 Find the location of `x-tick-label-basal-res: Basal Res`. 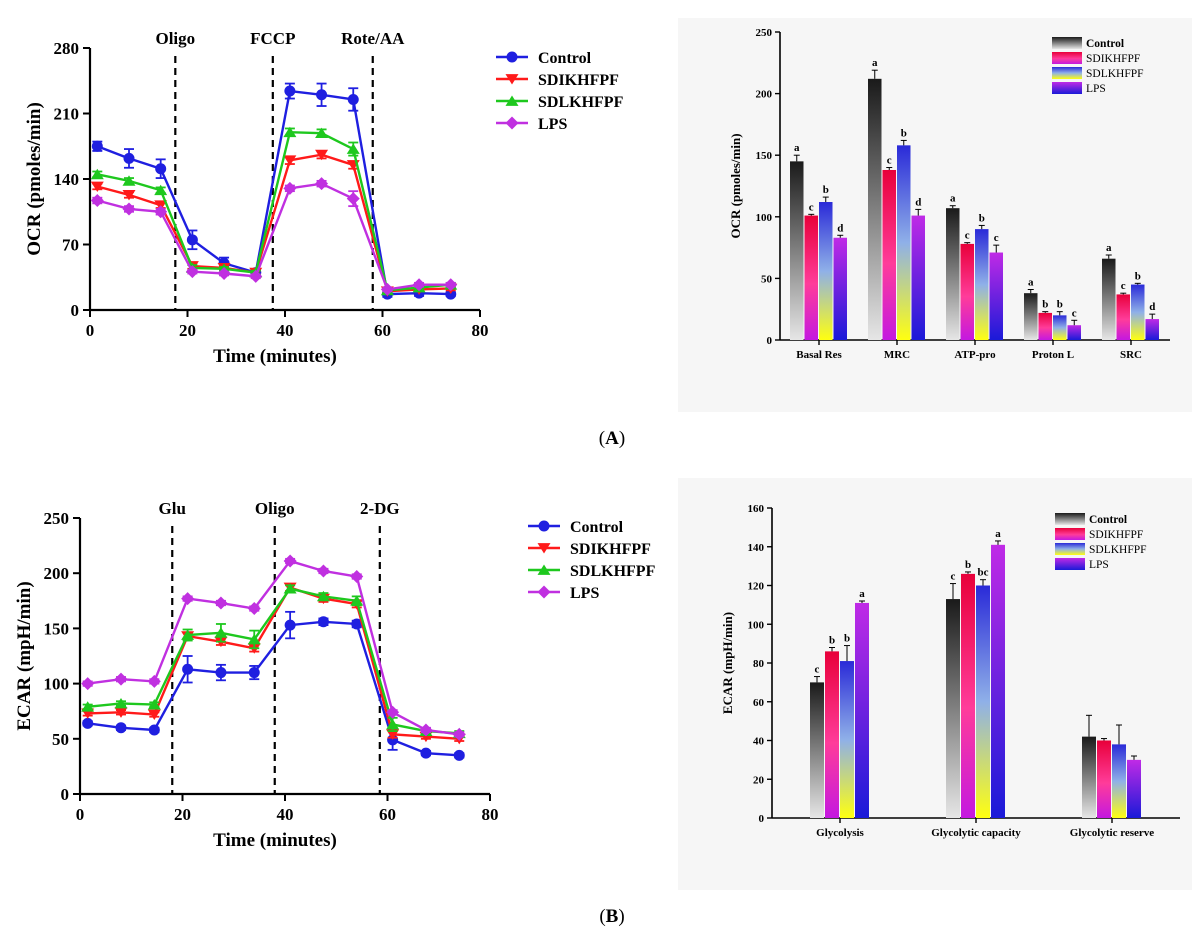

x-tick-label-basal-res: Basal Res is located at coordinates (819, 355).